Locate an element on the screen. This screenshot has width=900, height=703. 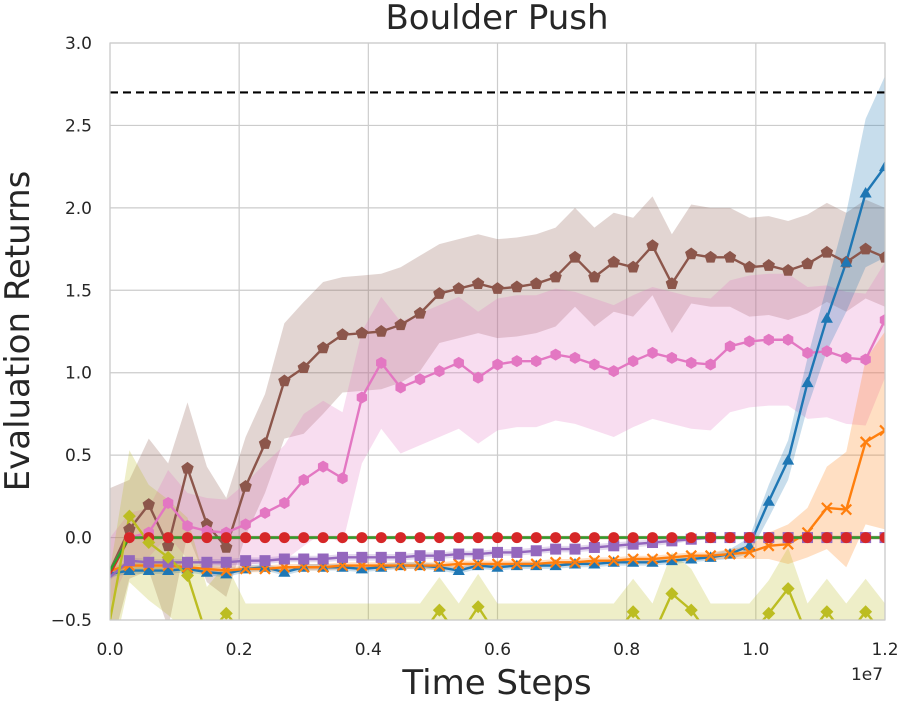
x-tick-label: 1.0 is located at coordinates (755, 650).